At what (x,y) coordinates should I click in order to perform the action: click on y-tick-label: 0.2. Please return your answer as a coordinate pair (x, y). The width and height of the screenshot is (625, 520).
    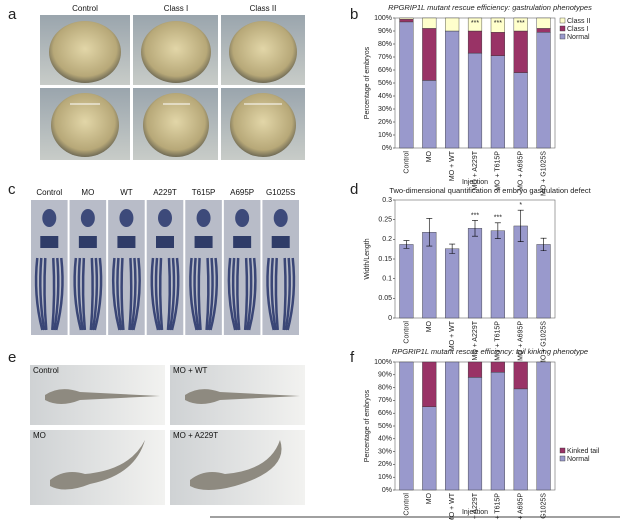
    Looking at the image, I should click on (387, 239).